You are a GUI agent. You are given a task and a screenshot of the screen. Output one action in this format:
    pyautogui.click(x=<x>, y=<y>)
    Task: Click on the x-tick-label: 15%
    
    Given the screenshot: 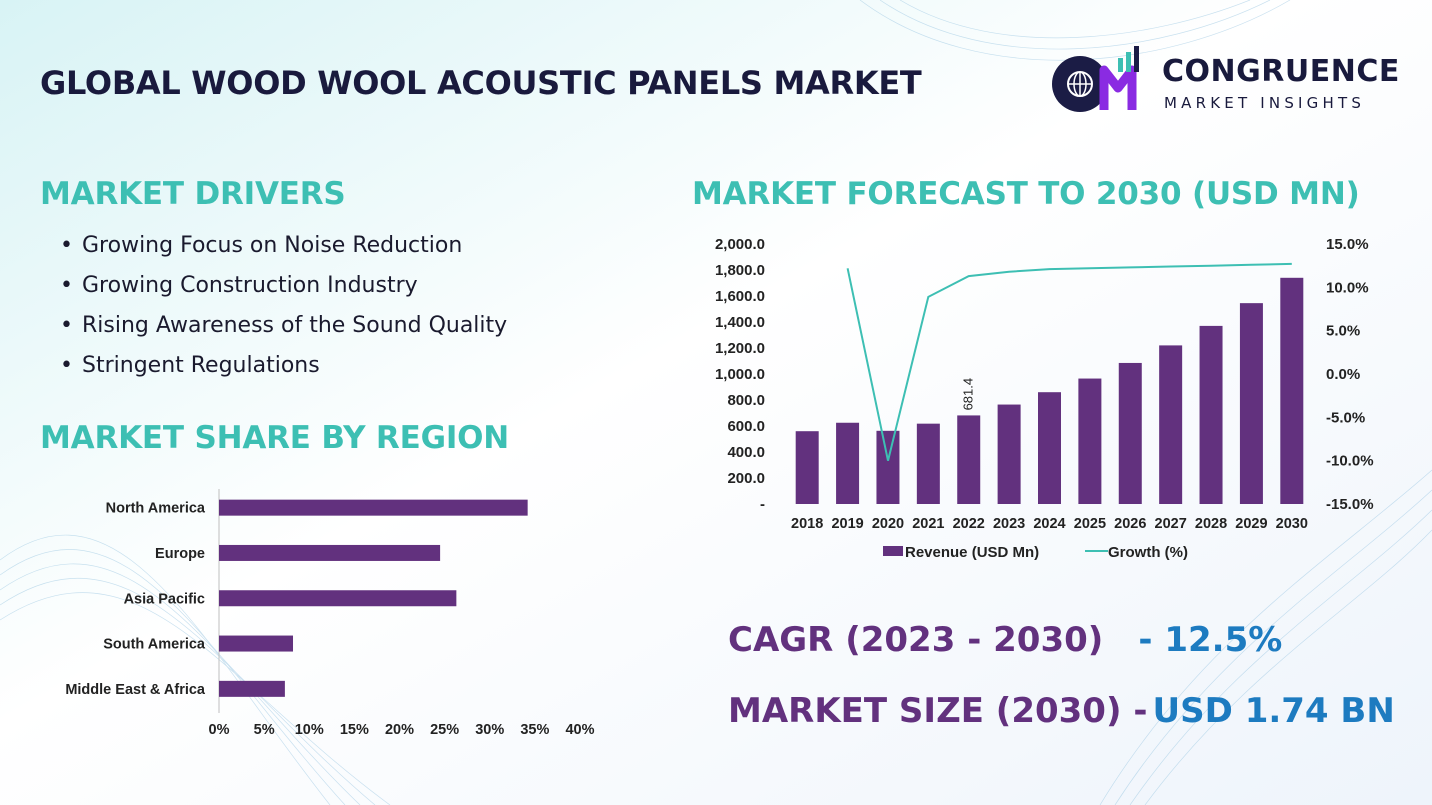 What is the action you would take?
    pyautogui.click(x=354, y=730)
    